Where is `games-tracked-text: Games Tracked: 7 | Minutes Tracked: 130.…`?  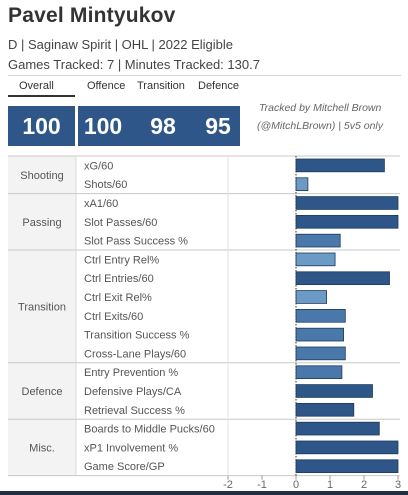 games-tracked-text: Games Tracked: 7 | Minutes Tracked: 130.… is located at coordinates (134, 64).